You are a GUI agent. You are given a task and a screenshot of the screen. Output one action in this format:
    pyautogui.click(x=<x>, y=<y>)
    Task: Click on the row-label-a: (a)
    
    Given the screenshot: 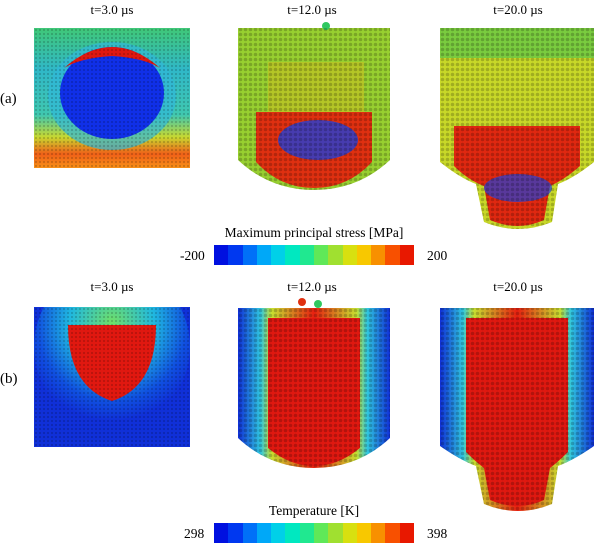 What is the action you would take?
    pyautogui.click(x=8, y=99)
    